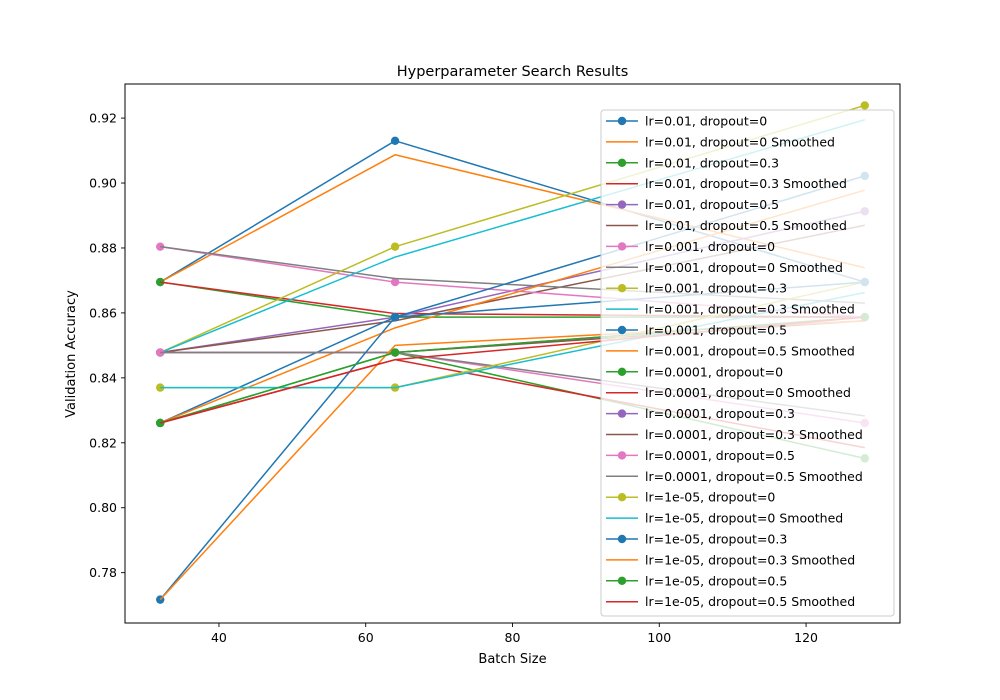 The height and width of the screenshot is (700, 1000). Describe the element at coordinates (103, 572) in the screenshot. I see `y-tick-label: 0.78` at that location.